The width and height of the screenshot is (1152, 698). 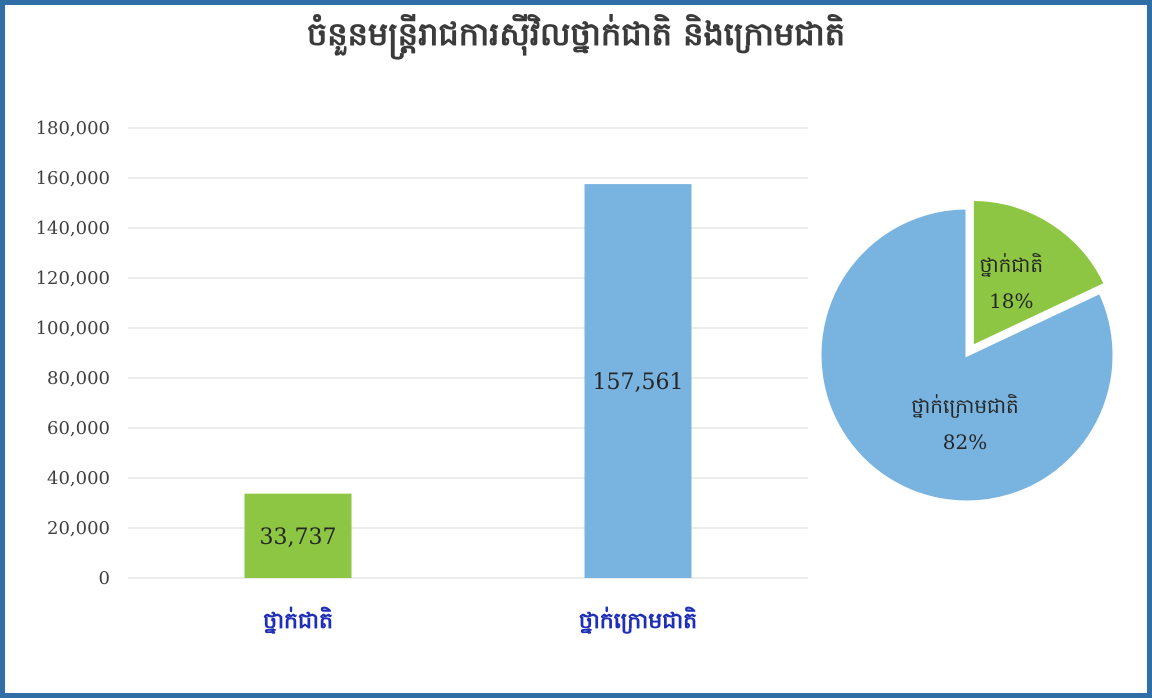 I want to click on y-tick-label: 180,000, so click(x=73, y=128).